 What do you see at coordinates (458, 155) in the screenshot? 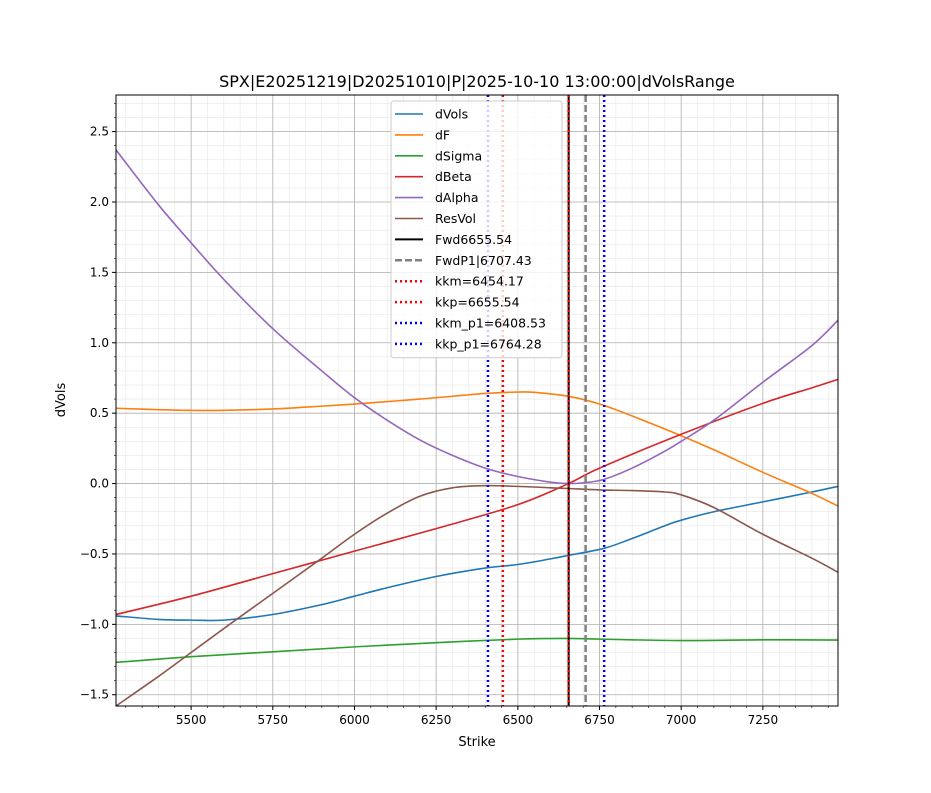
I see `legend-label: dSigma` at bounding box center [458, 155].